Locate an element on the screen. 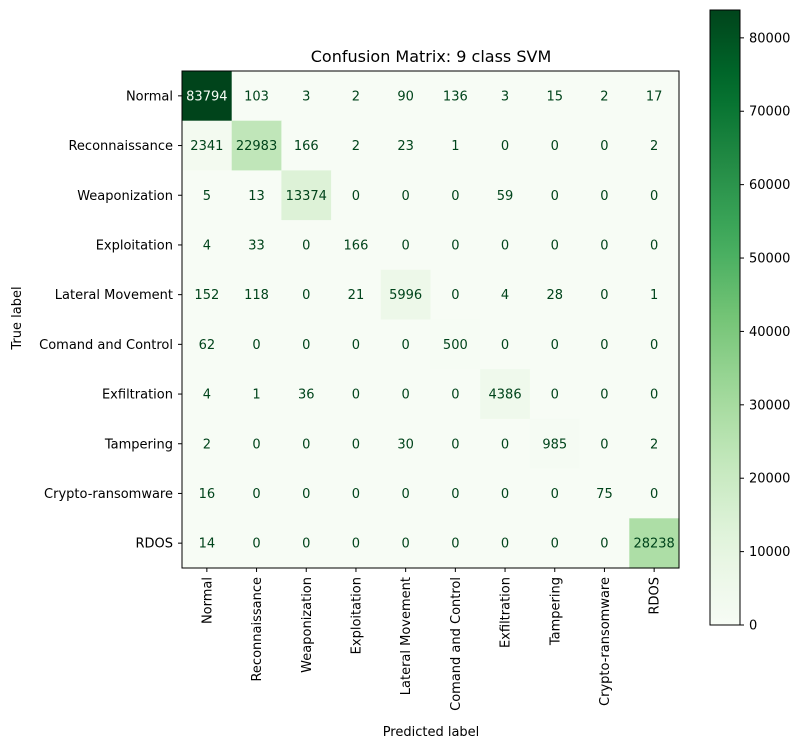 The image size is (804, 748). colorbar-tick-label: 70000 is located at coordinates (769, 112).